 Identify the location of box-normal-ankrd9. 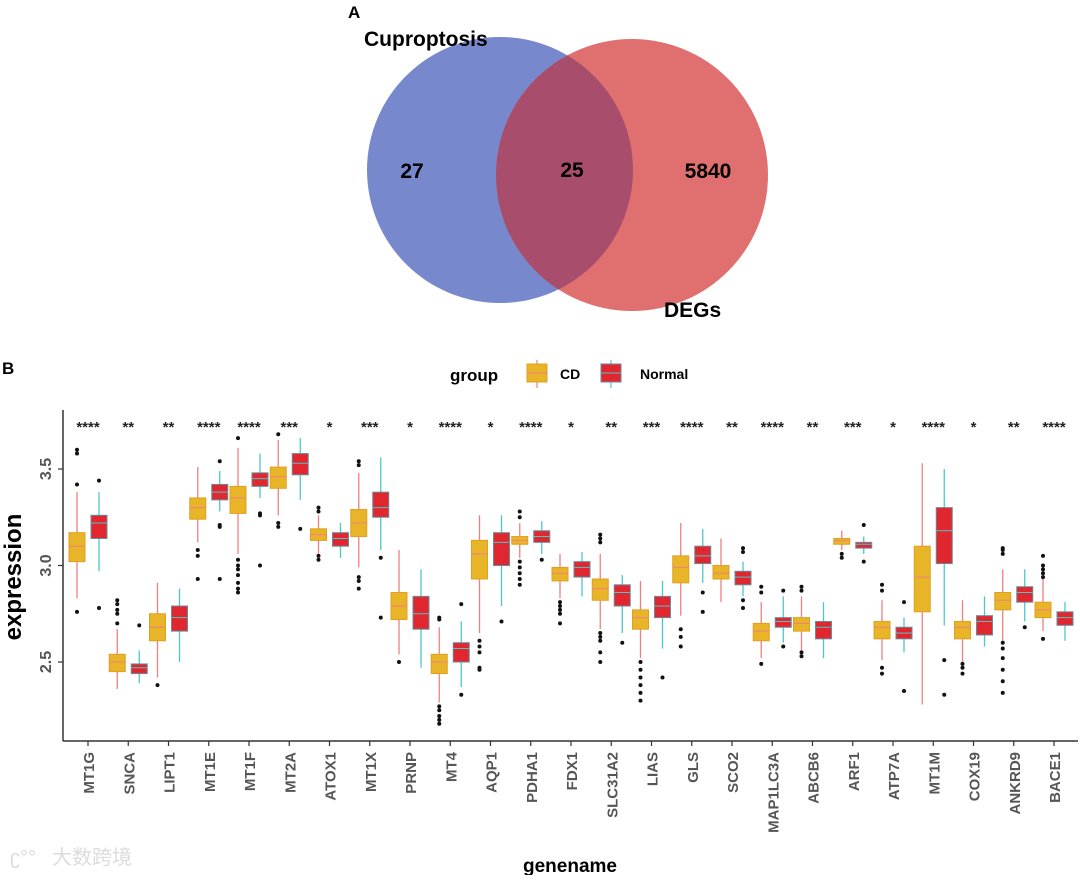
(1025, 599).